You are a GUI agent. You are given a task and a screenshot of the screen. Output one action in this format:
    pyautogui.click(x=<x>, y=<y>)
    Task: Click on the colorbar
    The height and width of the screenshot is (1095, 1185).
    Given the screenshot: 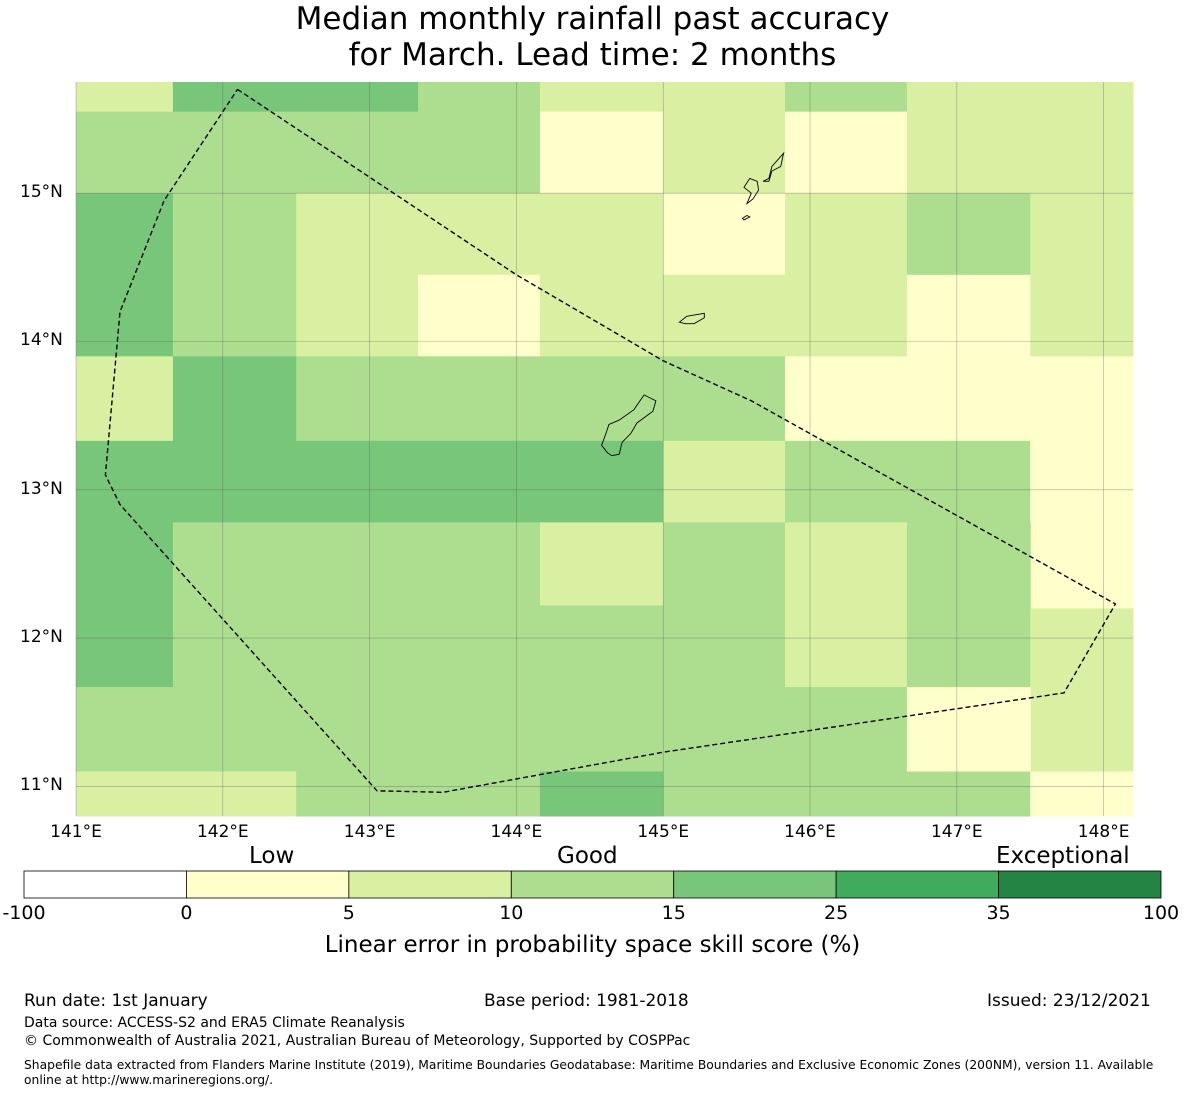 What is the action you would take?
    pyautogui.click(x=592, y=884)
    